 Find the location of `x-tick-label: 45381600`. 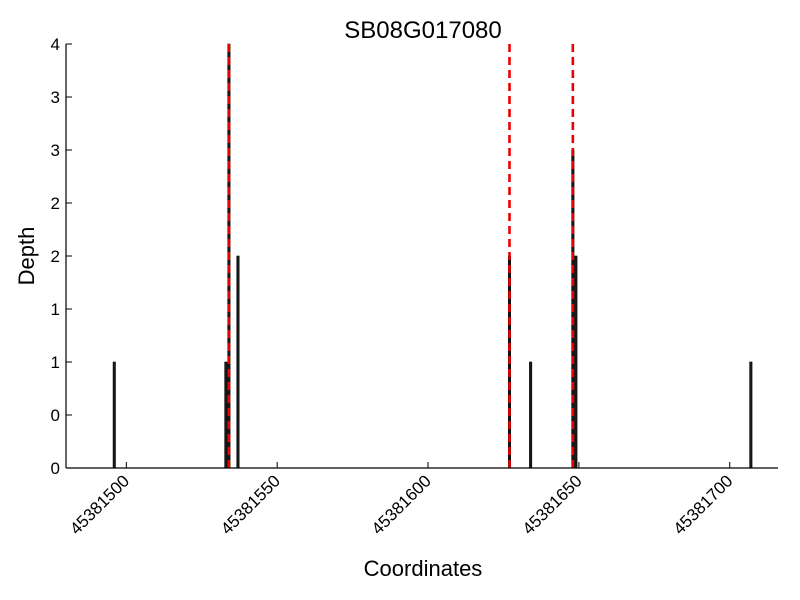

x-tick-label: 45381600 is located at coordinates (401, 504).